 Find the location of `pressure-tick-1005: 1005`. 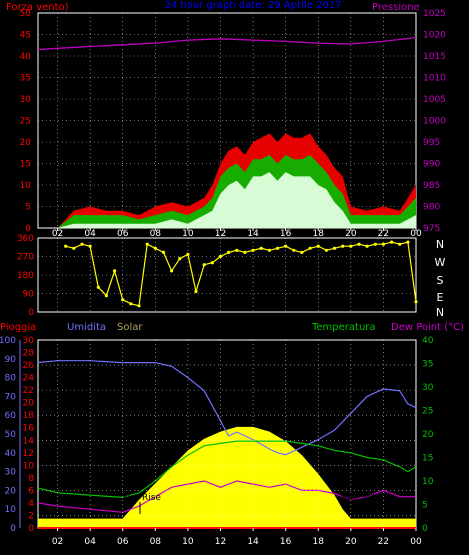

pressure-tick-1005: 1005 is located at coordinates (434, 100).